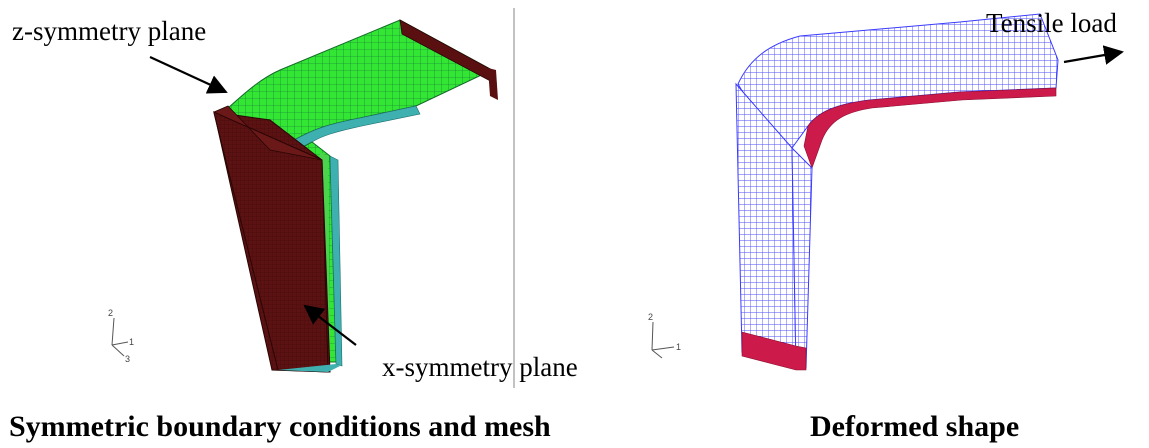 This screenshot has width=1149, height=448. What do you see at coordinates (663, 340) in the screenshot?
I see `right-axis-triad` at bounding box center [663, 340].